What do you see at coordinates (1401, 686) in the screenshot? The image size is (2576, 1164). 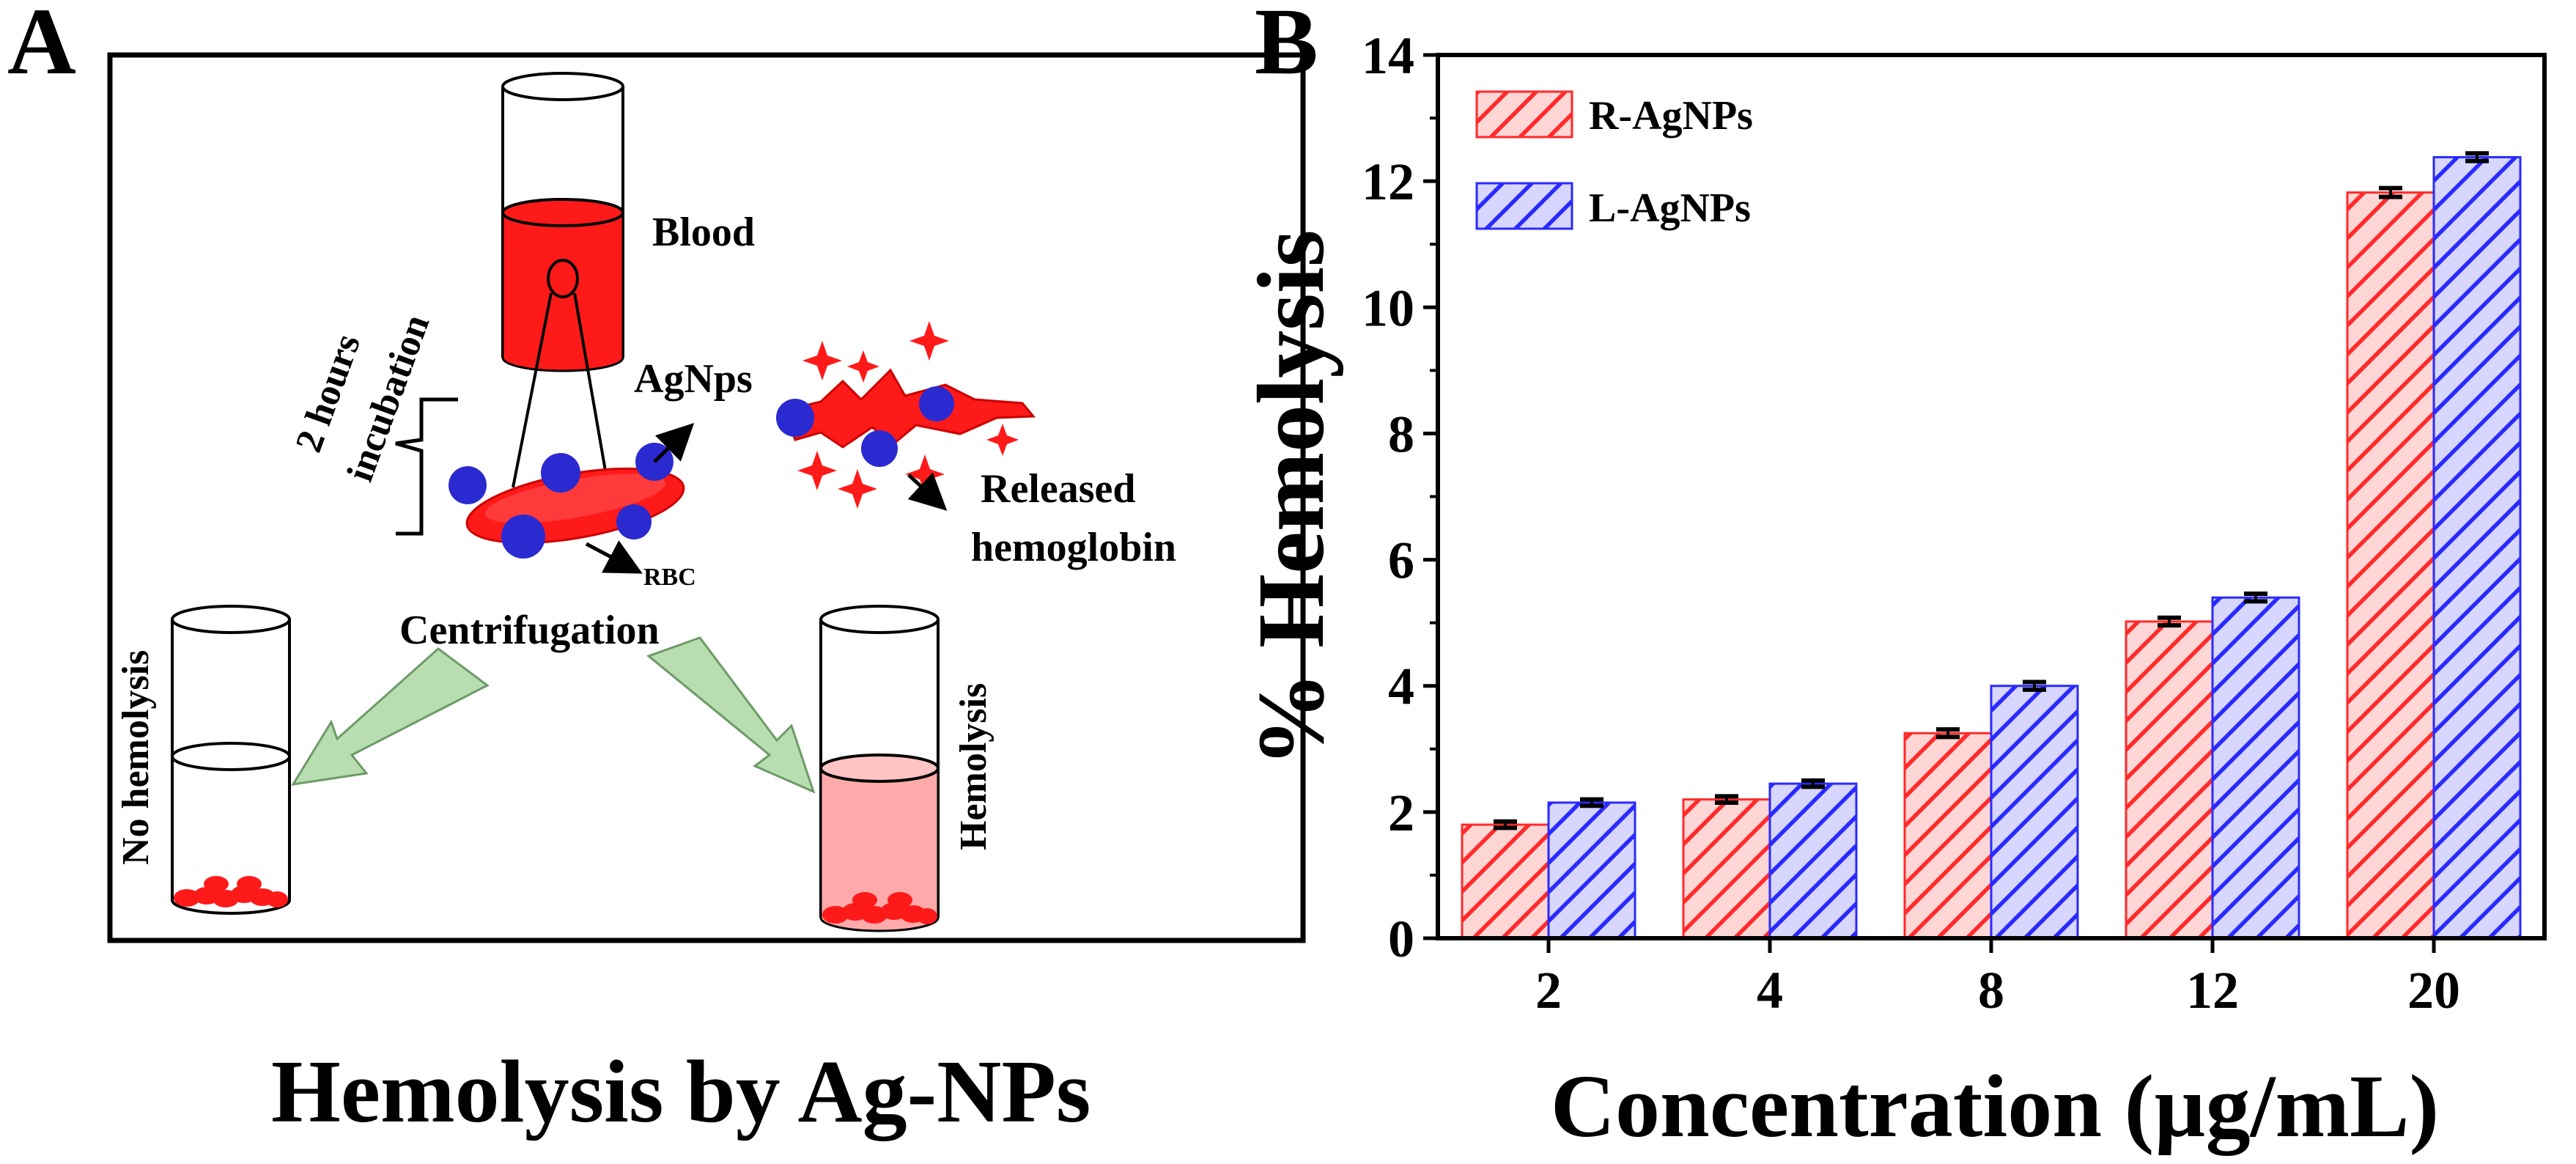 I see `y-tick-label: 4` at bounding box center [1401, 686].